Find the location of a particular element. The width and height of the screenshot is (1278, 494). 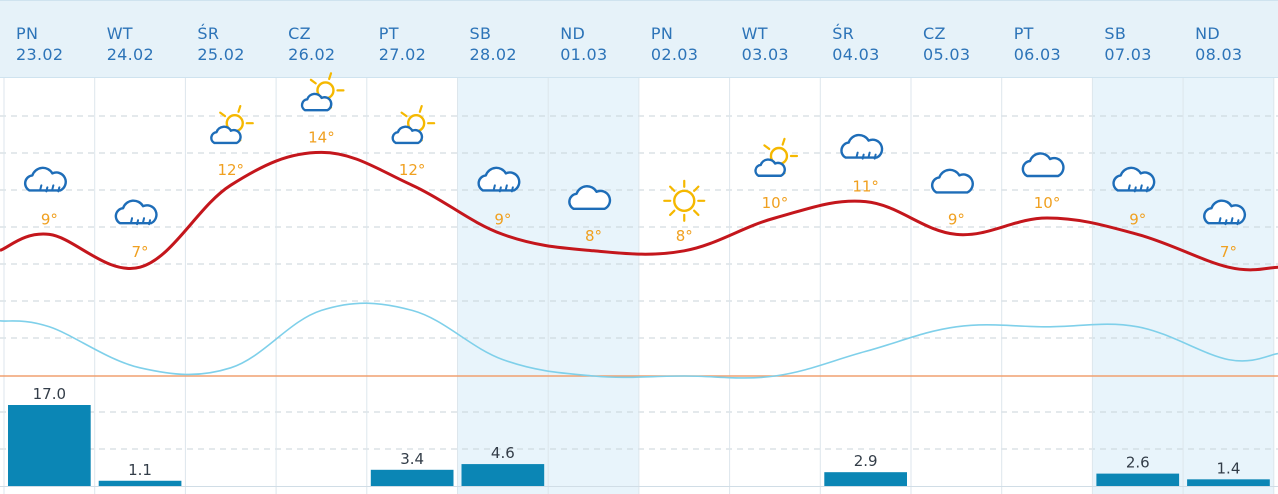

day-date: 27.02 is located at coordinates (402, 54).